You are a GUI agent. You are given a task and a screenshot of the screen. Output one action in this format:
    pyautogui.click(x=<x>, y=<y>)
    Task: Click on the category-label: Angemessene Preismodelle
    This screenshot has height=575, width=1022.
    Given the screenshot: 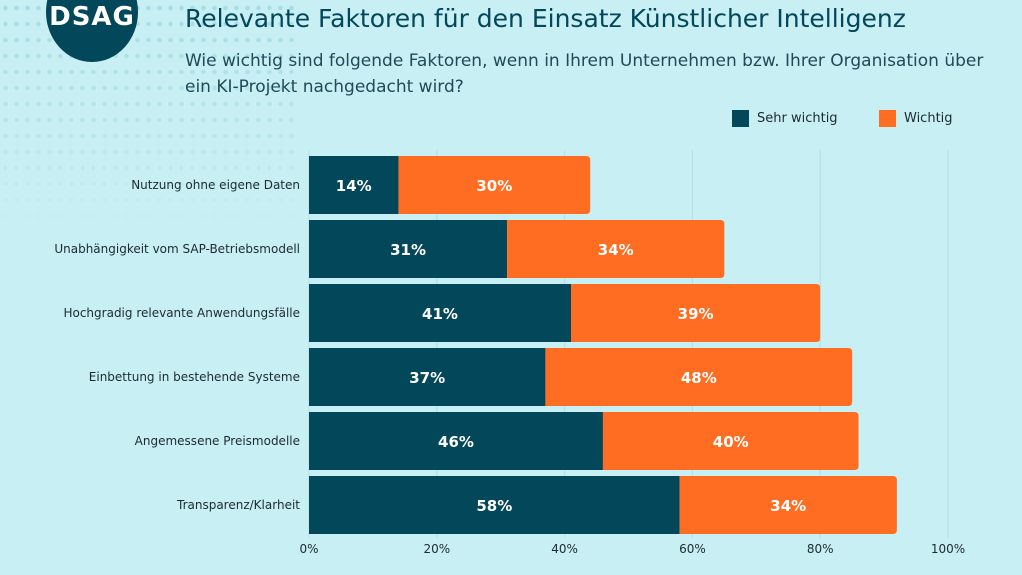 What is the action you would take?
    pyautogui.click(x=217, y=441)
    